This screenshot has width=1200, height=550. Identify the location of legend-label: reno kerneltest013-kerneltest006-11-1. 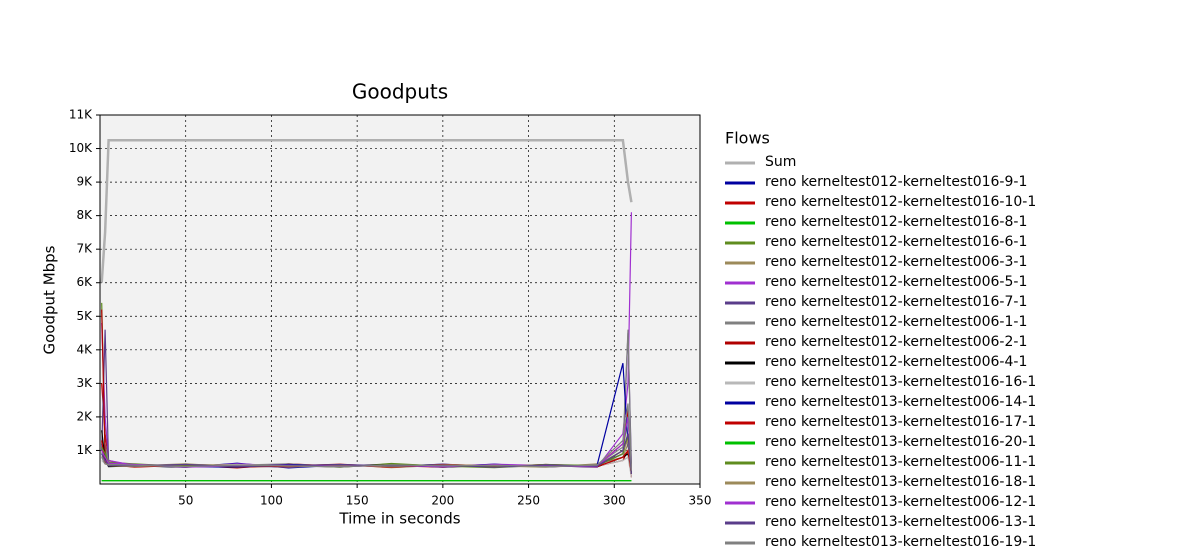
(900, 462).